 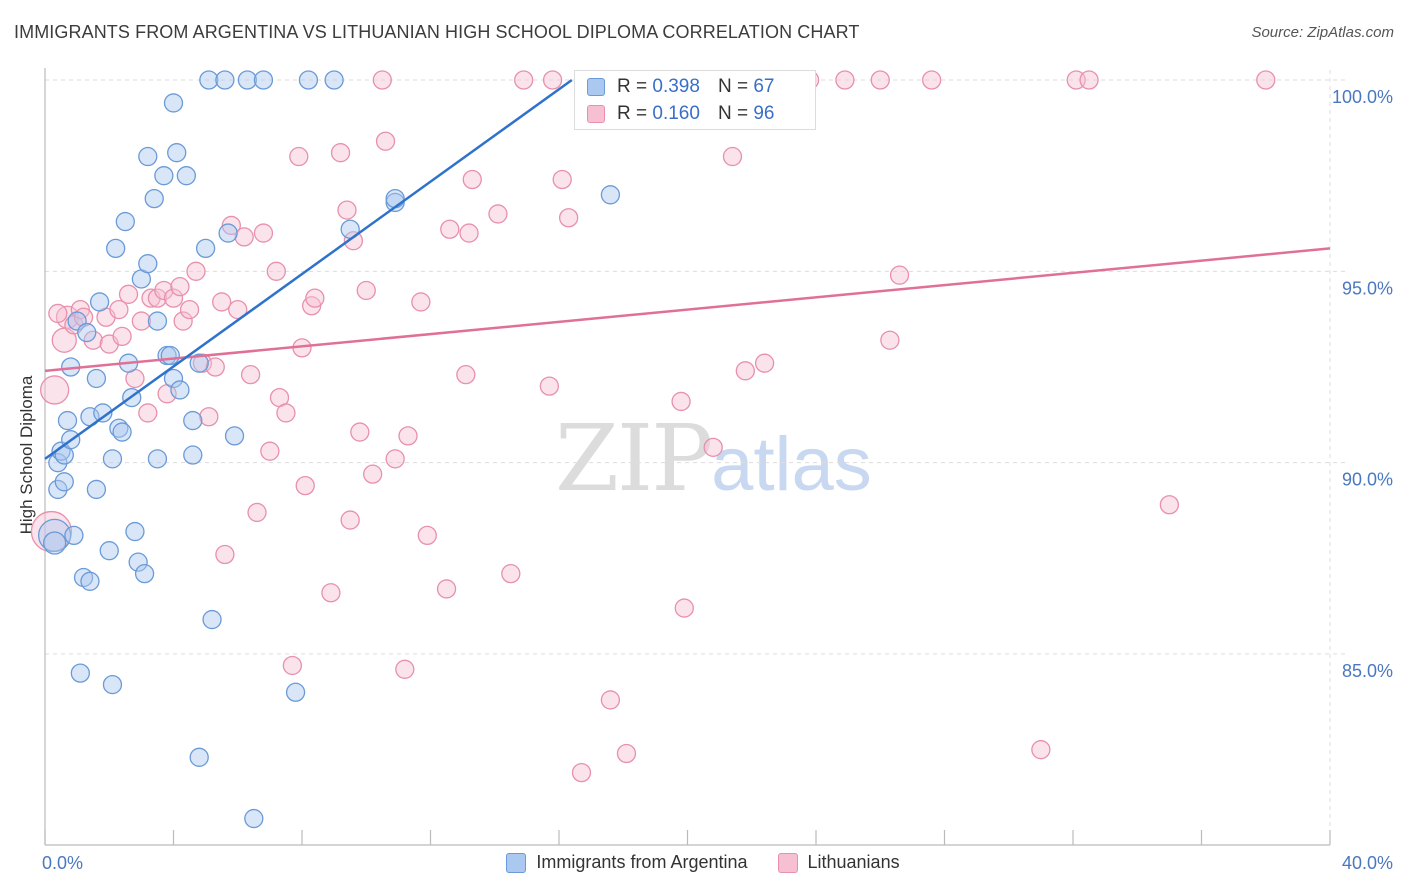 What do you see at coordinates (1367, 671) in the screenshot?
I see `y-tick-label: 85.0%` at bounding box center [1367, 671].